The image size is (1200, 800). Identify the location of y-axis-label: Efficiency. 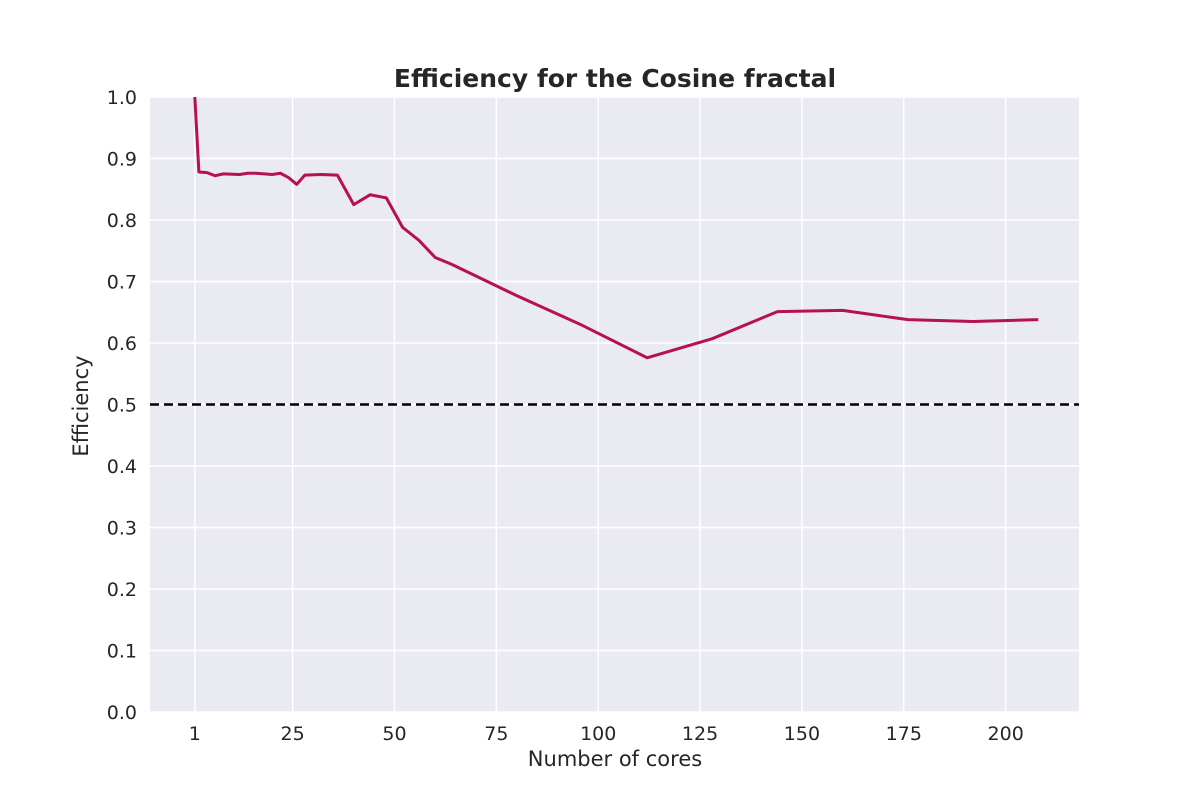
(81, 405).